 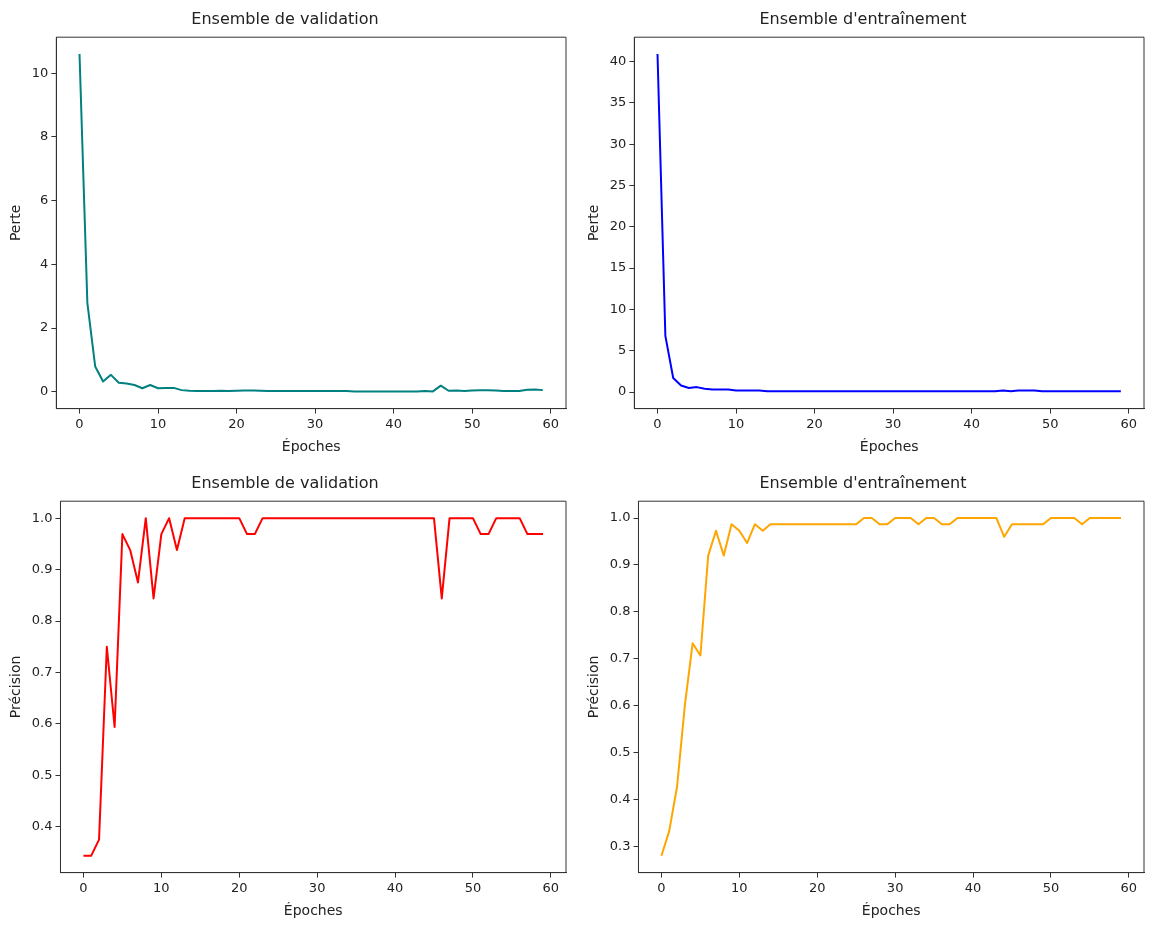 I want to click on y-tick-label: 5, so click(x=622, y=350).